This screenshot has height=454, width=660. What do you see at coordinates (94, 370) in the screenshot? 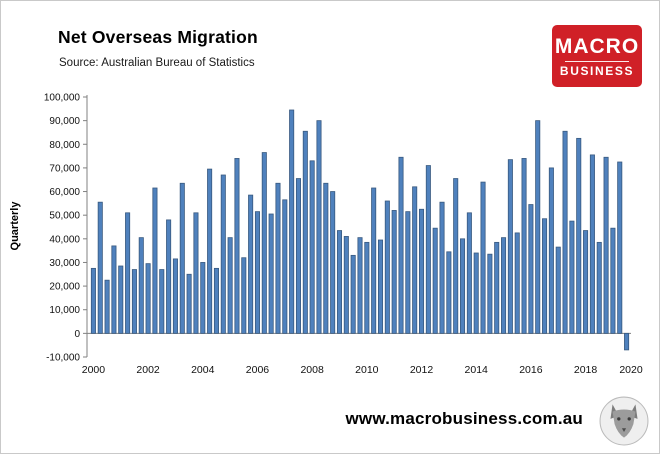
I see `x-tick-label: 2000` at bounding box center [94, 370].